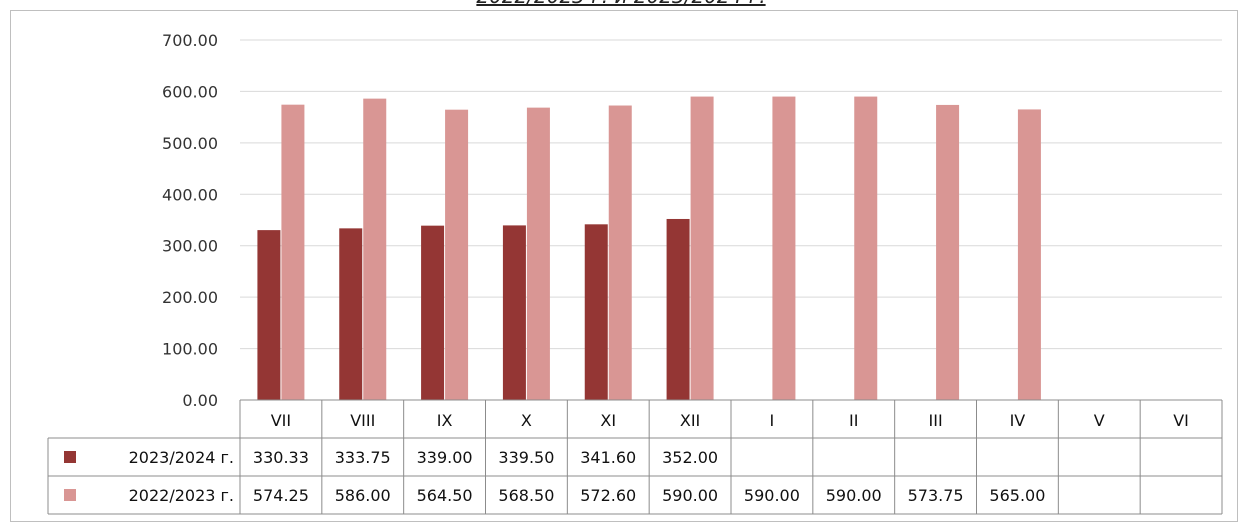 This screenshot has height=526, width=1242. Describe the element at coordinates (181, 457) in the screenshot. I see `legend-label: 2023/2024 г.` at that location.